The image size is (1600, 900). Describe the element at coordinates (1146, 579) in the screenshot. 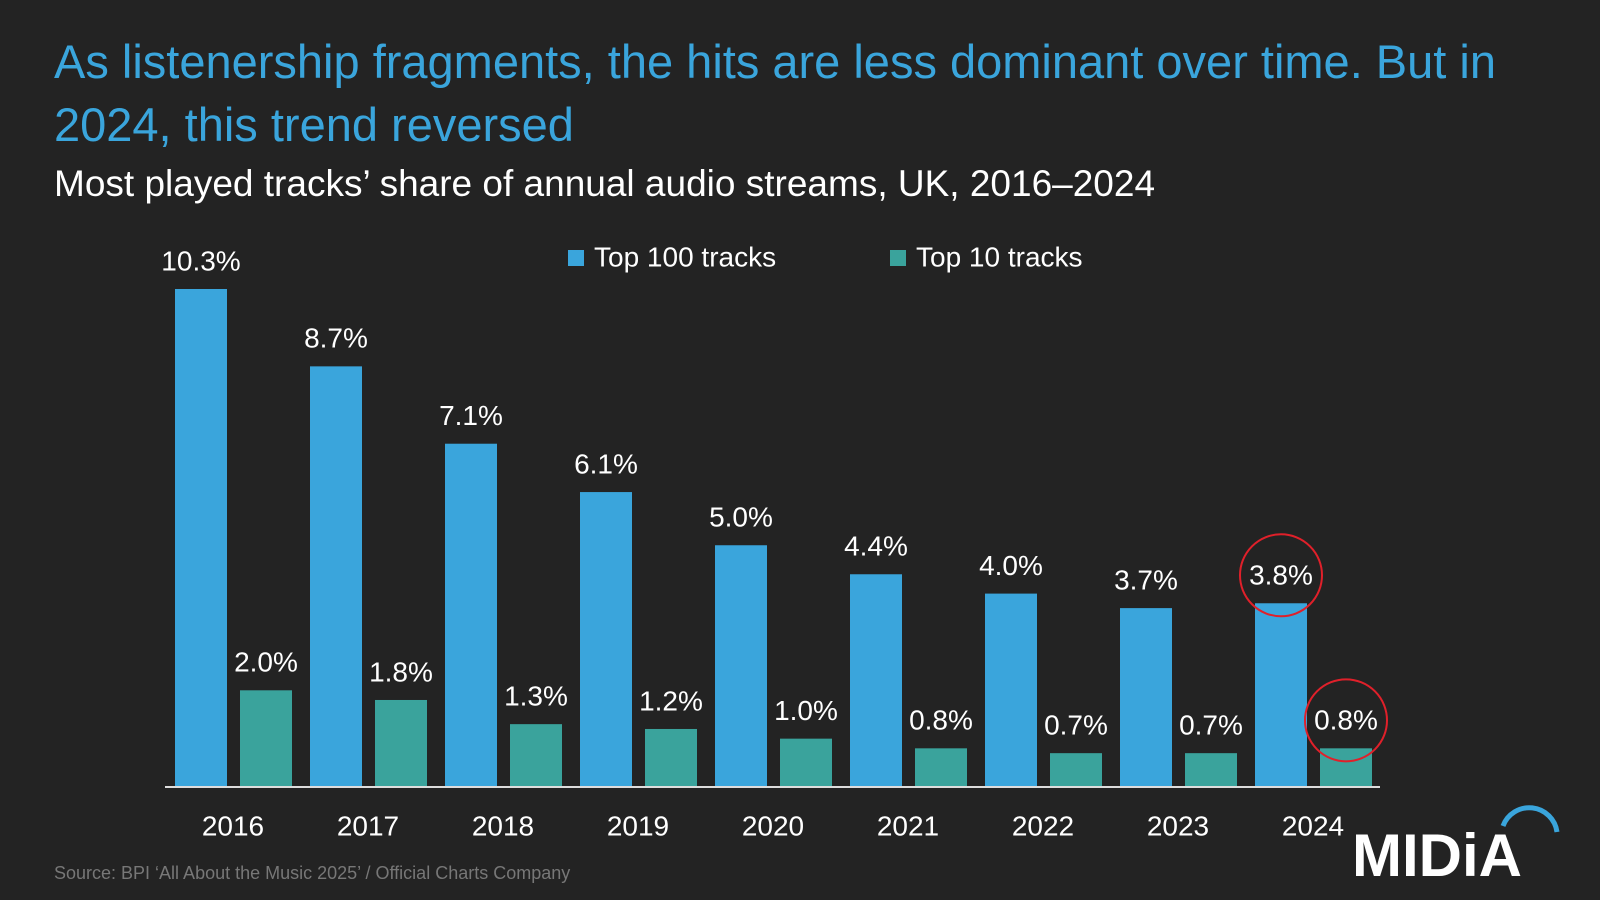

I see `value-label: 3.7%` at that location.